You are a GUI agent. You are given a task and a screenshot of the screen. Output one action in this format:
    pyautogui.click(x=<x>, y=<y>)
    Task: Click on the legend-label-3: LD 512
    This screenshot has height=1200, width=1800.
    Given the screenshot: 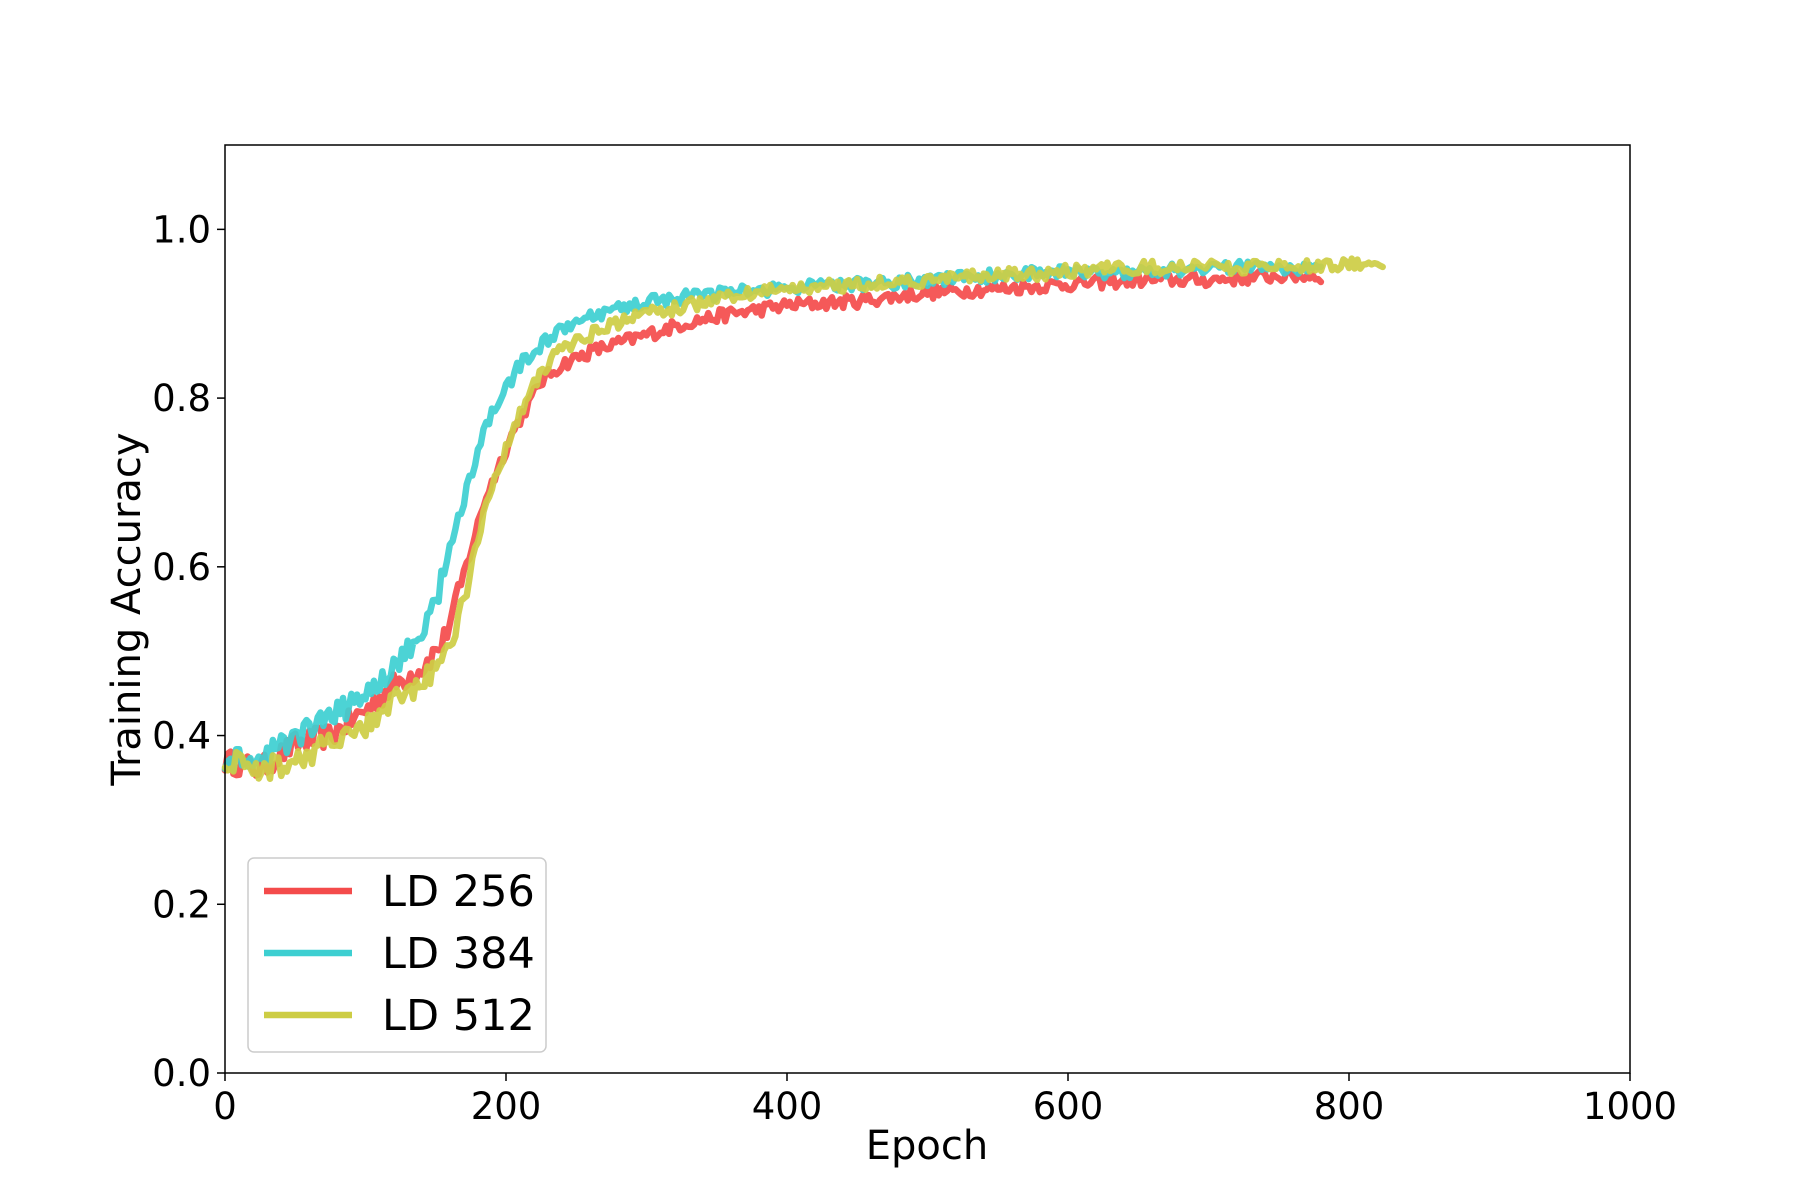 What is the action you would take?
    pyautogui.click(x=458, y=1016)
    